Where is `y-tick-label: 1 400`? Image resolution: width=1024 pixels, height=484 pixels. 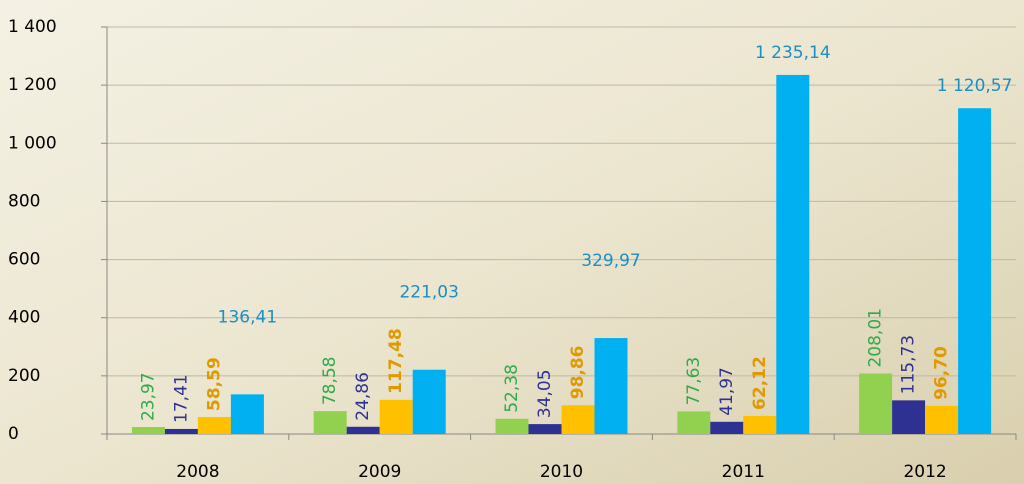 y-tick-label: 1 400 is located at coordinates (32, 27).